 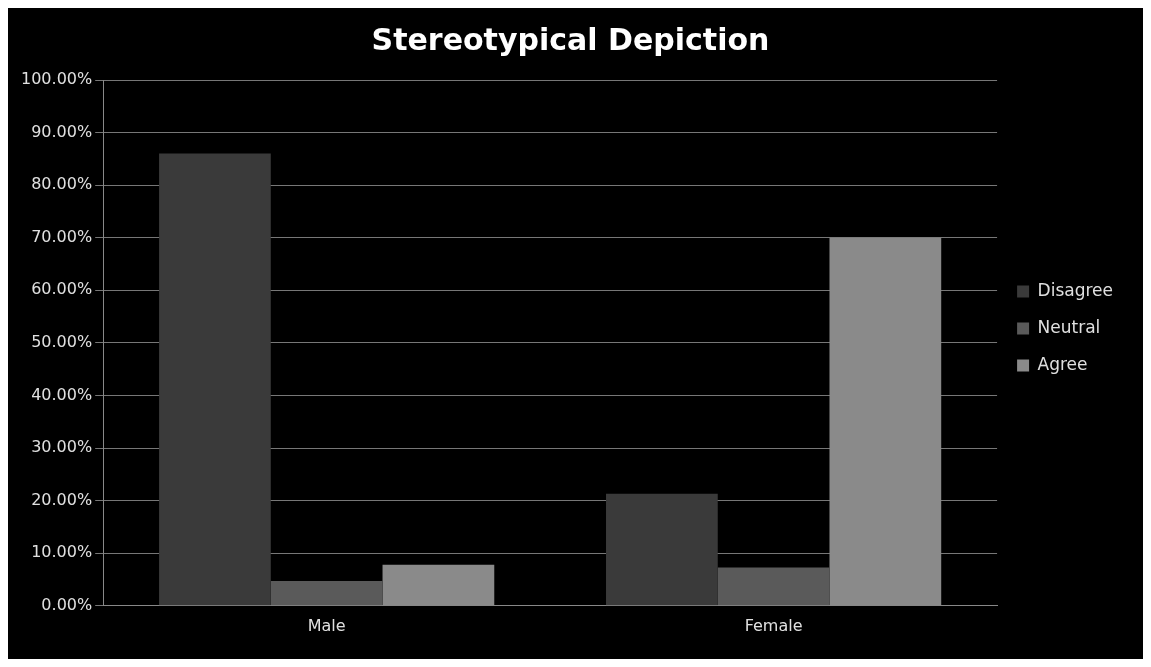 What do you see at coordinates (62, 289) in the screenshot?
I see `y-tick-label: 60.00%` at bounding box center [62, 289].